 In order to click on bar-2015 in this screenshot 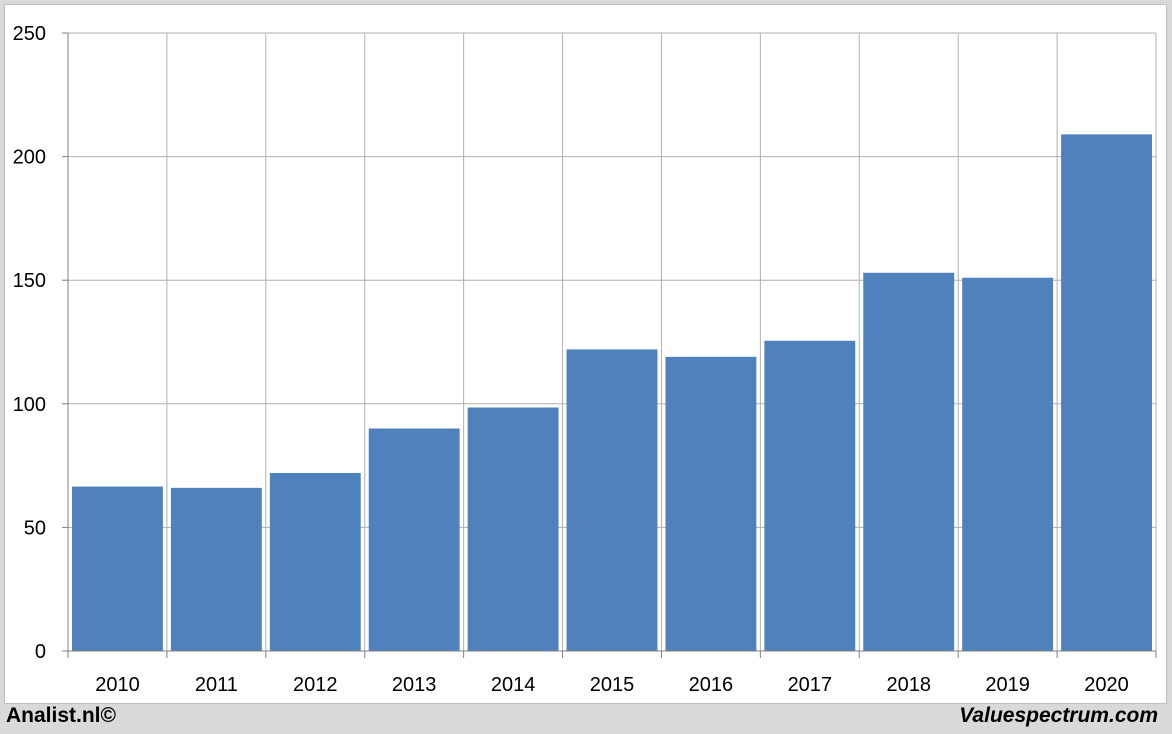, I will do `click(612, 500)`.